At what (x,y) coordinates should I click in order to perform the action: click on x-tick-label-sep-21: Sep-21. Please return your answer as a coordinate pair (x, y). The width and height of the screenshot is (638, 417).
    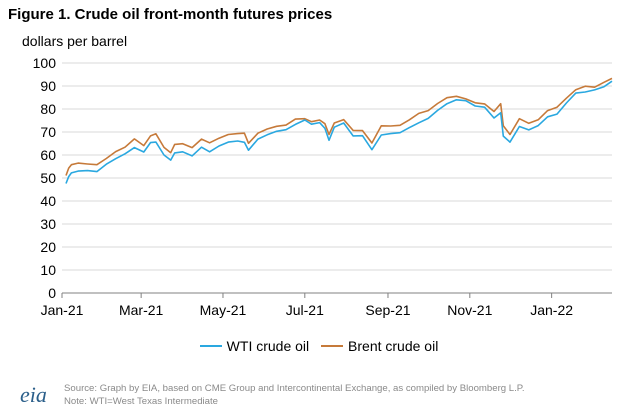
    Looking at the image, I should click on (387, 310).